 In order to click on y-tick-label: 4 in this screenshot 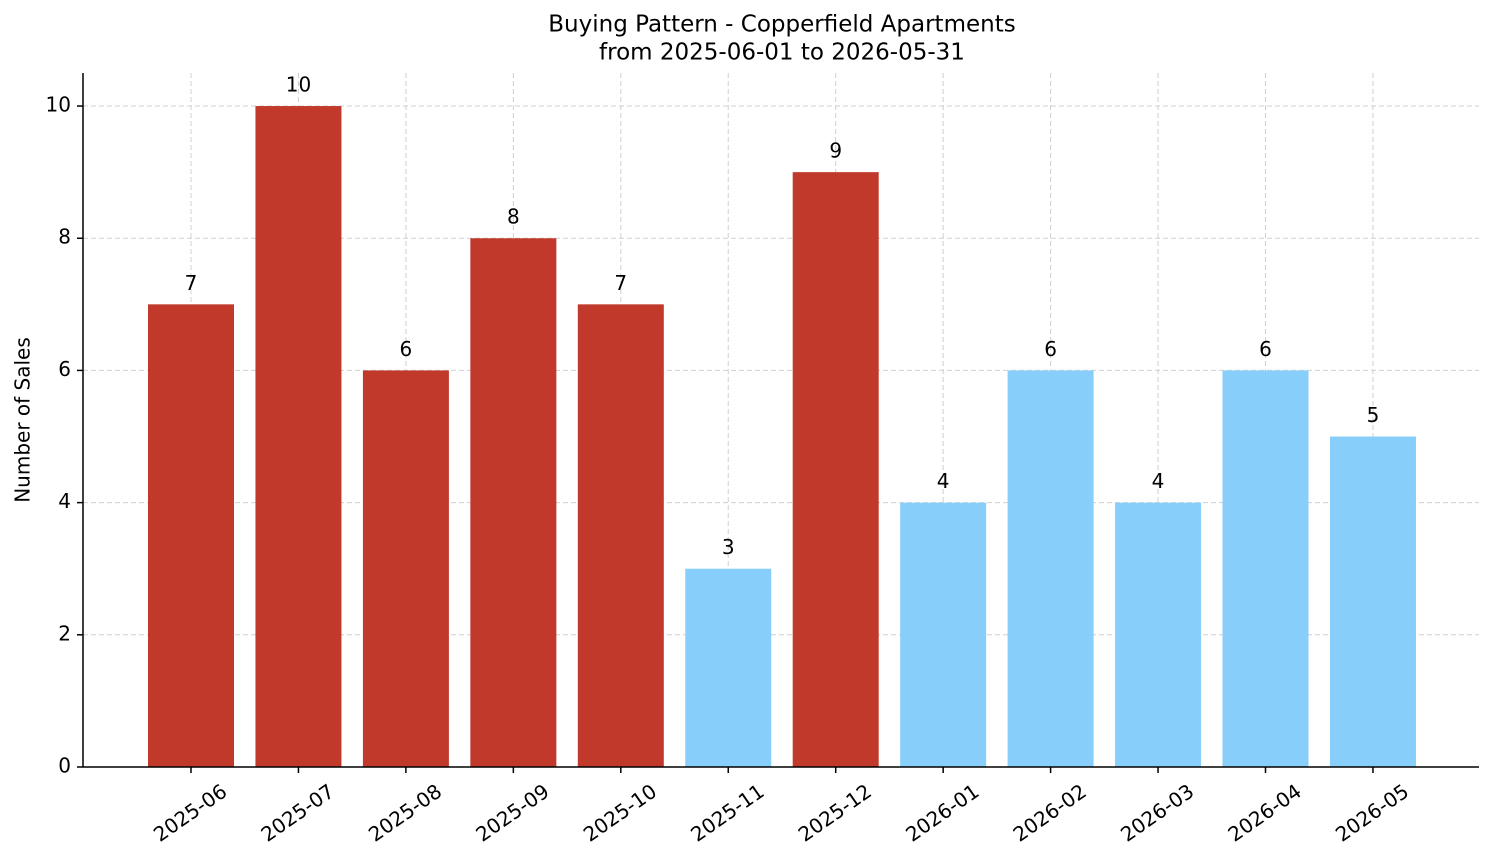, I will do `click(64, 501)`.